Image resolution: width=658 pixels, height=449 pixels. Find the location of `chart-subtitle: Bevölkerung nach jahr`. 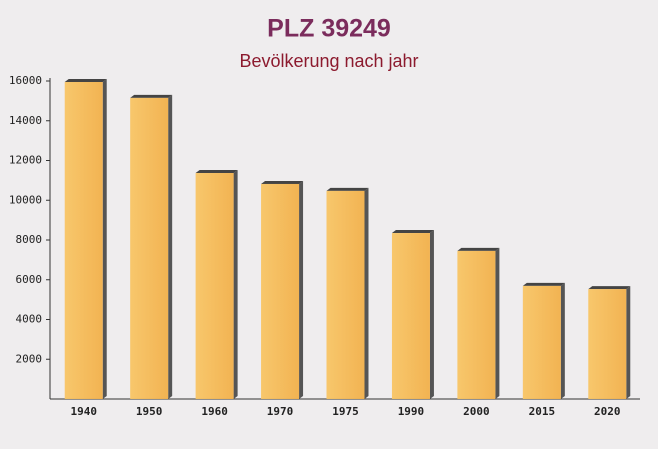

chart-subtitle: Bevölkerung nach jahr is located at coordinates (328, 61).